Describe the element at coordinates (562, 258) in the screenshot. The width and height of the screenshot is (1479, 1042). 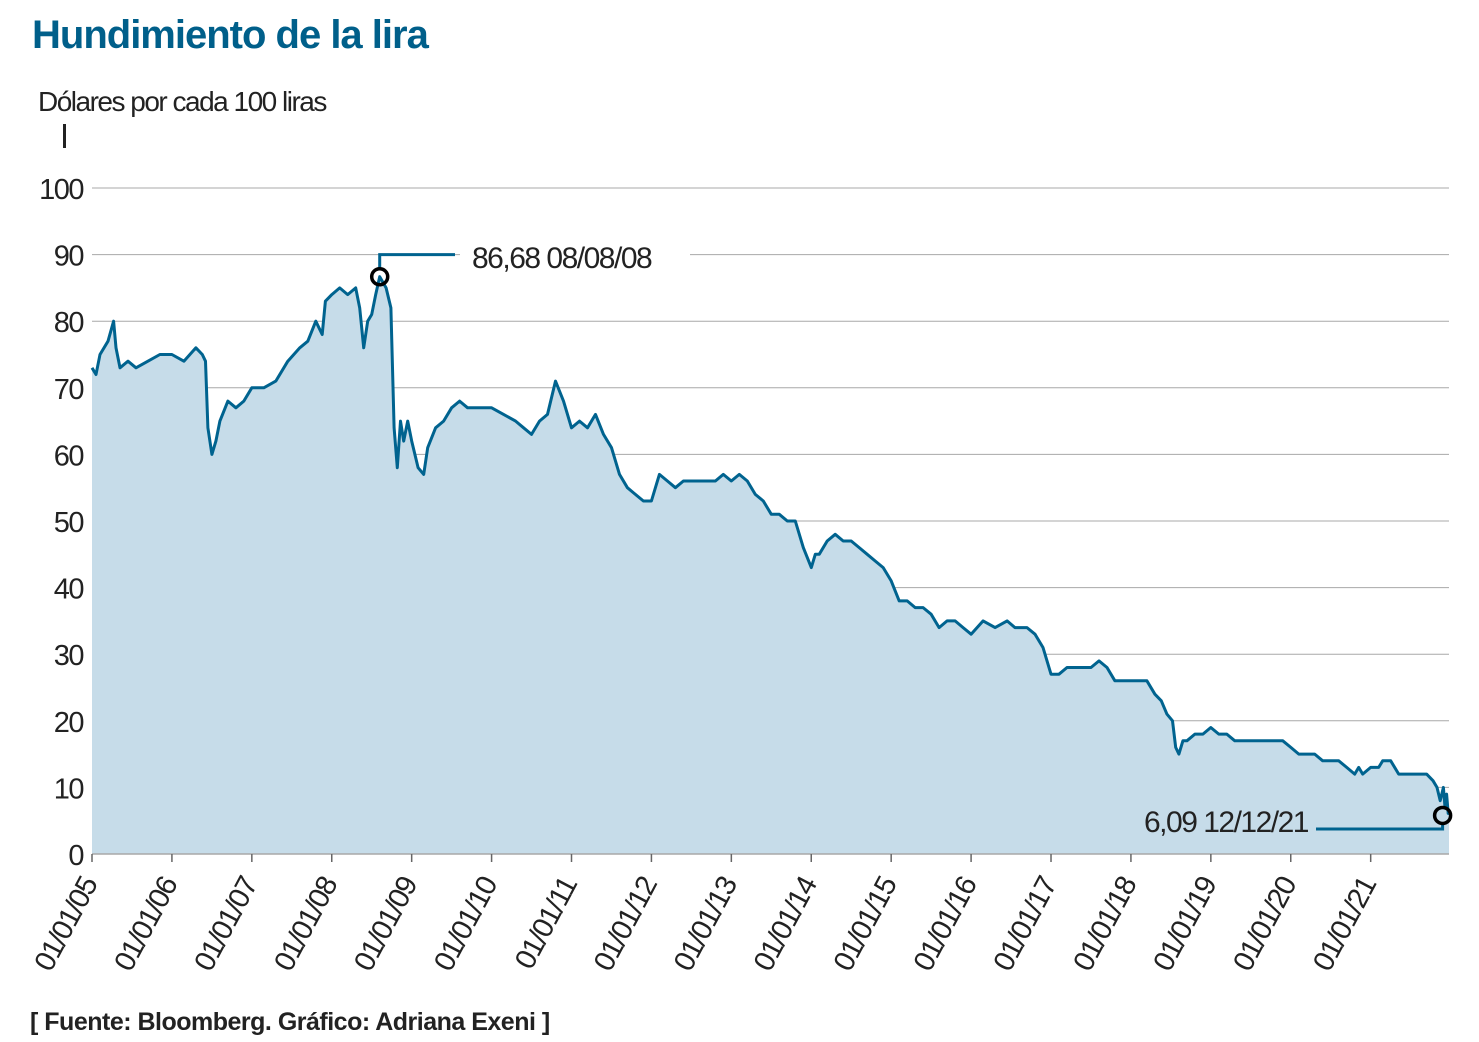
I see `peak-label: 86,68 08/08/08` at that location.